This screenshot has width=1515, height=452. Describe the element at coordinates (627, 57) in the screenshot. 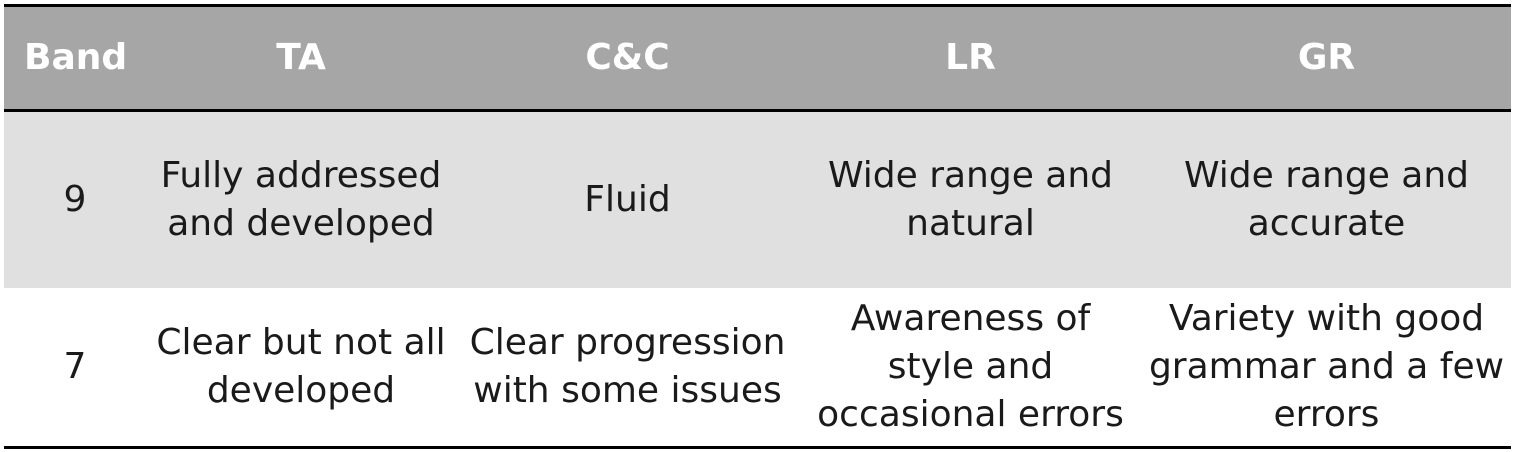

I see `header-cc: C&C` at that location.